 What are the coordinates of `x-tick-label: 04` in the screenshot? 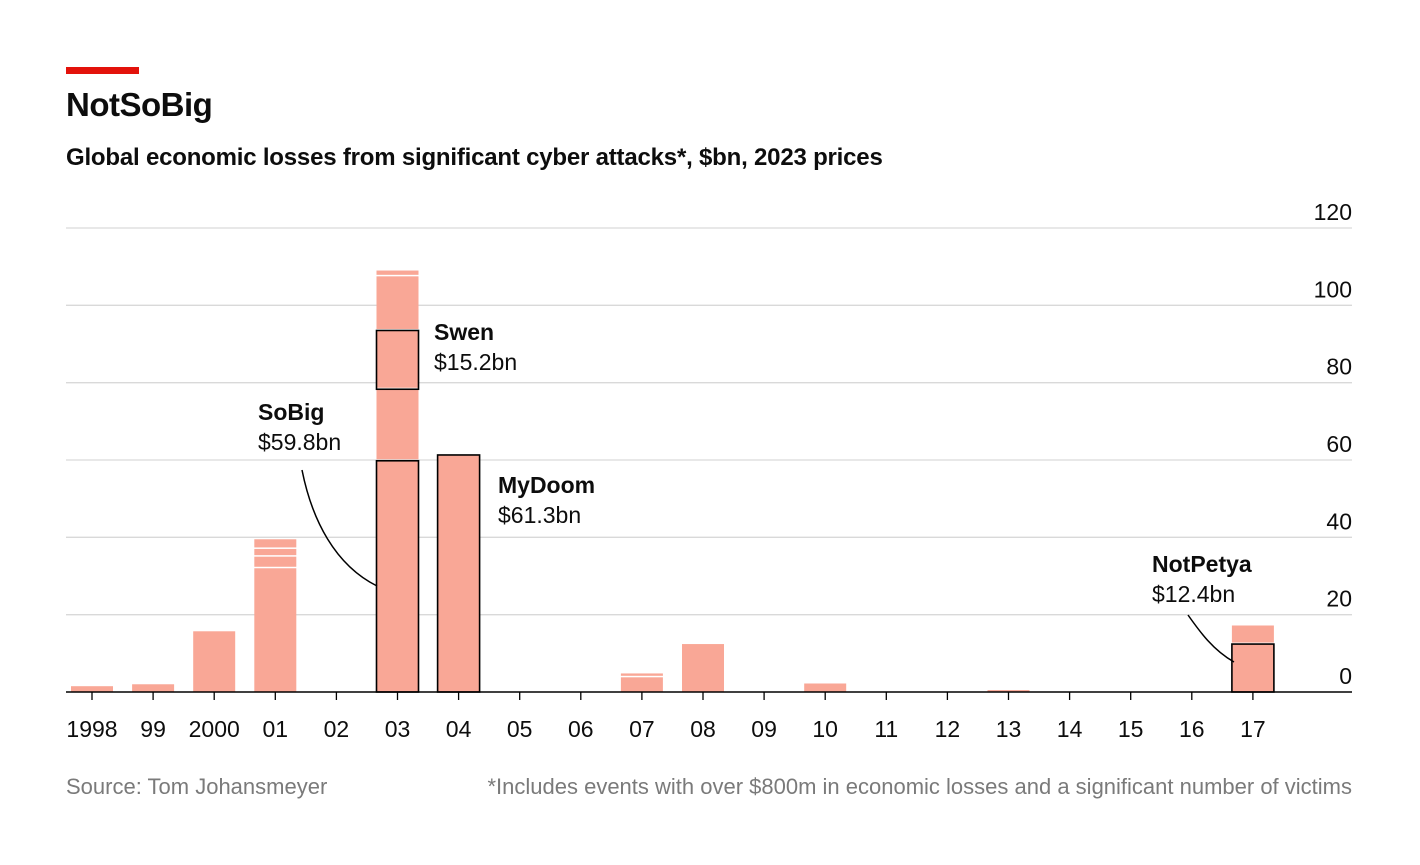 It's located at (459, 729).